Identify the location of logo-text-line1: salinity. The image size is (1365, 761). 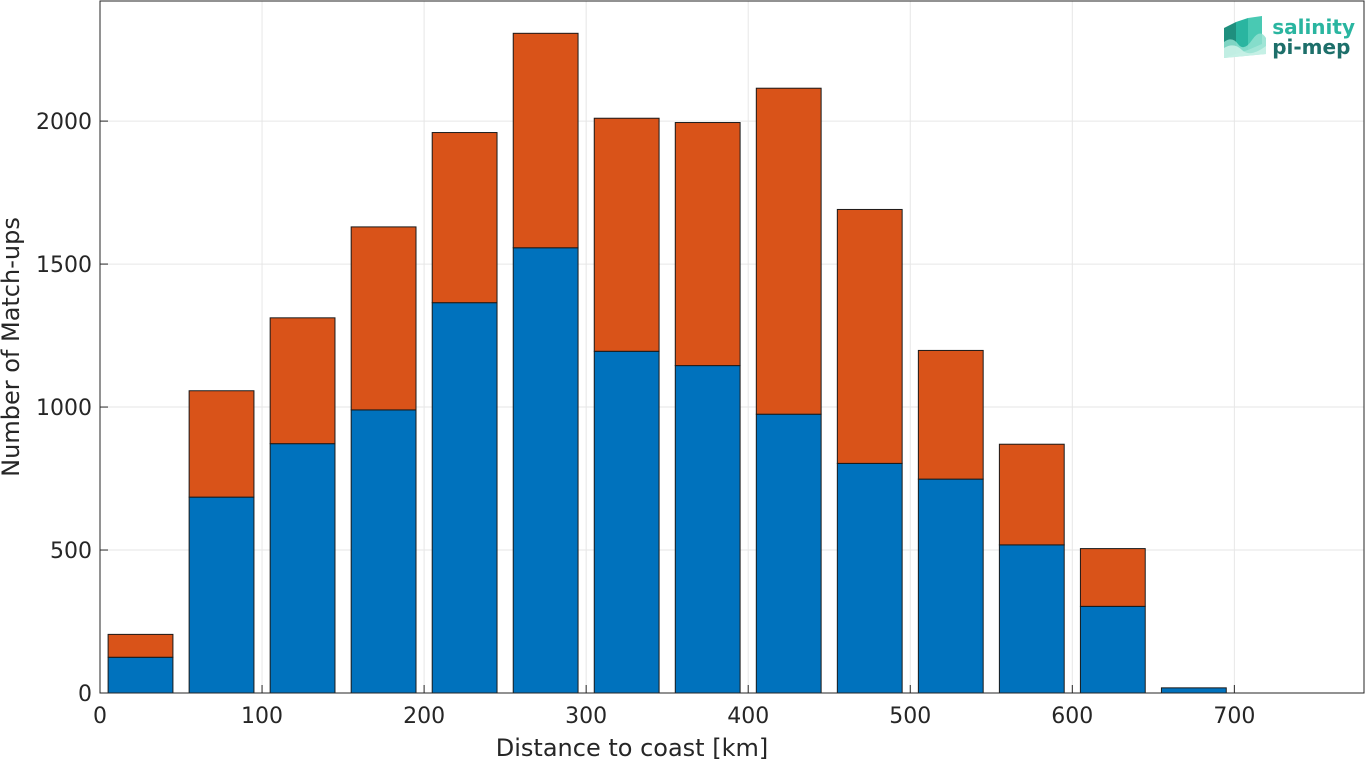
(1313, 27).